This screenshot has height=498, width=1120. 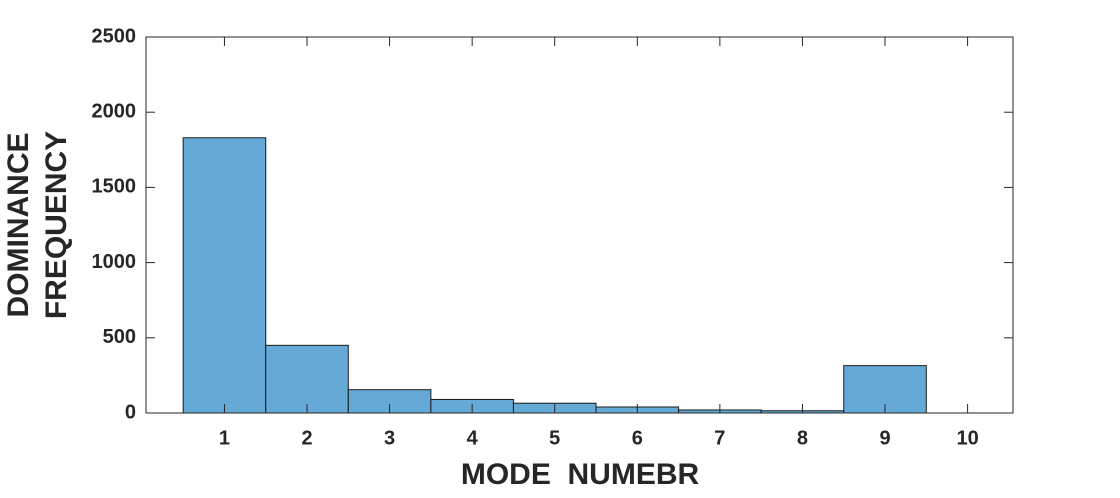 I want to click on y-tick-label: 500, so click(x=119, y=337).